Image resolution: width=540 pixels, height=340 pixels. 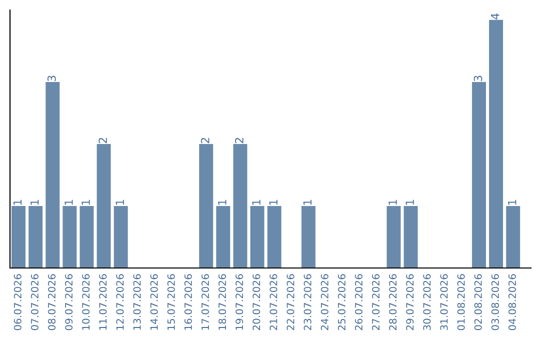 What do you see at coordinates (240, 302) in the screenshot?
I see `x-tick-label: 19.07.2026` at bounding box center [240, 302].